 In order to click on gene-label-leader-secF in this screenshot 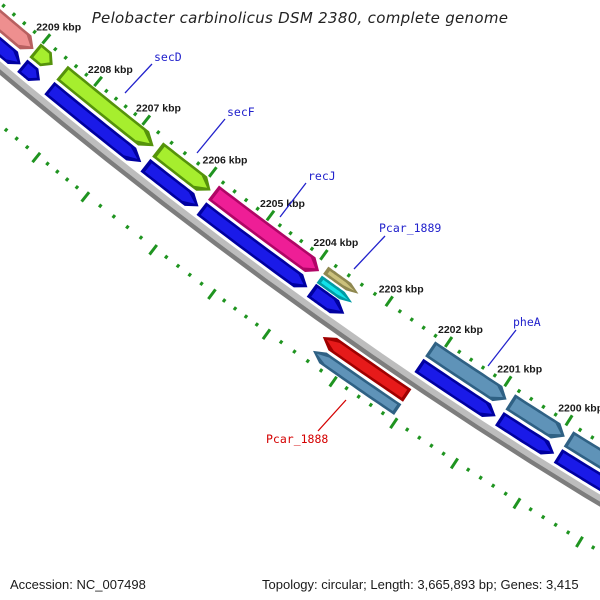, I will do `click(211, 136)`.